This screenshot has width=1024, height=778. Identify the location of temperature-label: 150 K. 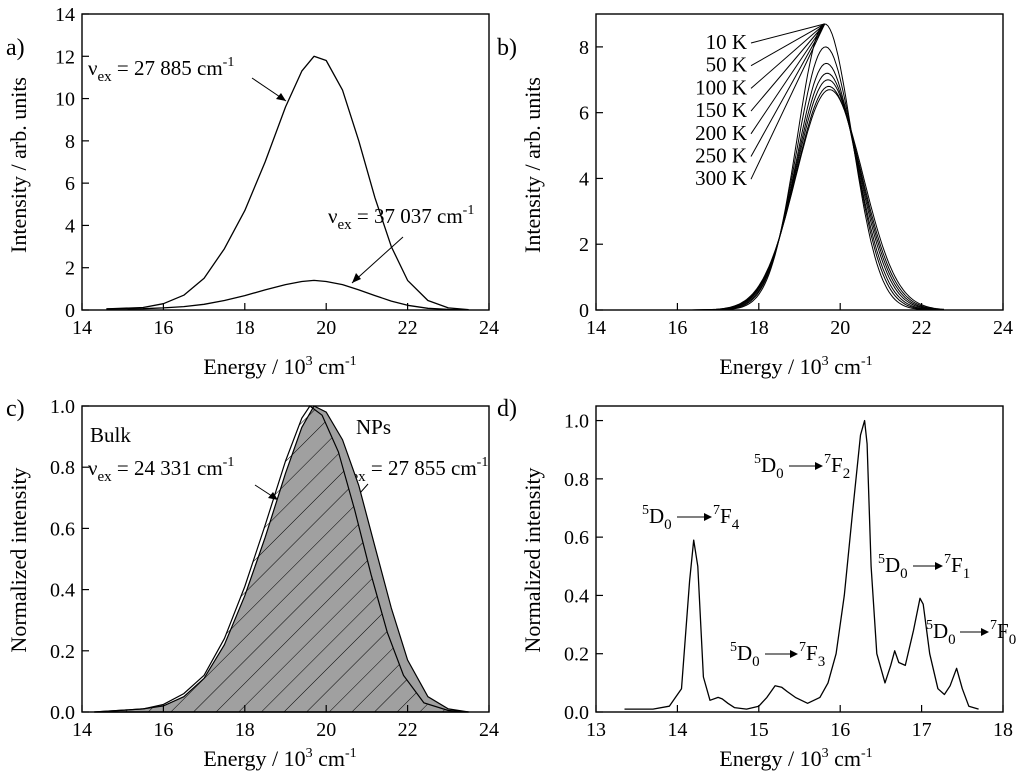
(721, 110).